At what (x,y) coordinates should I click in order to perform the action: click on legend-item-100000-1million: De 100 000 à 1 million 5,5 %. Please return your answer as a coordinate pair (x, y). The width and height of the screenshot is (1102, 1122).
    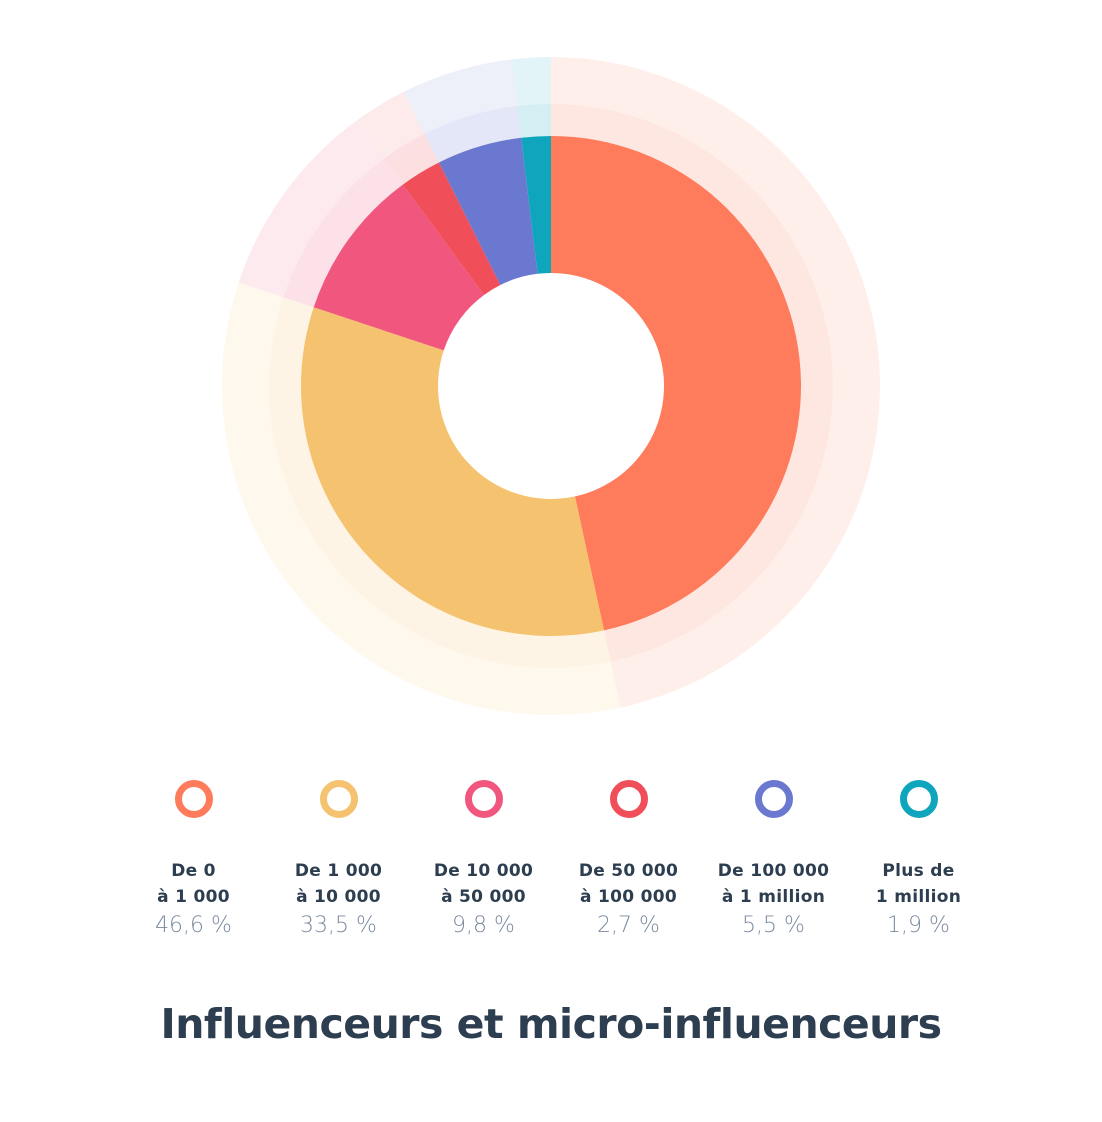
    Looking at the image, I should click on (773, 860).